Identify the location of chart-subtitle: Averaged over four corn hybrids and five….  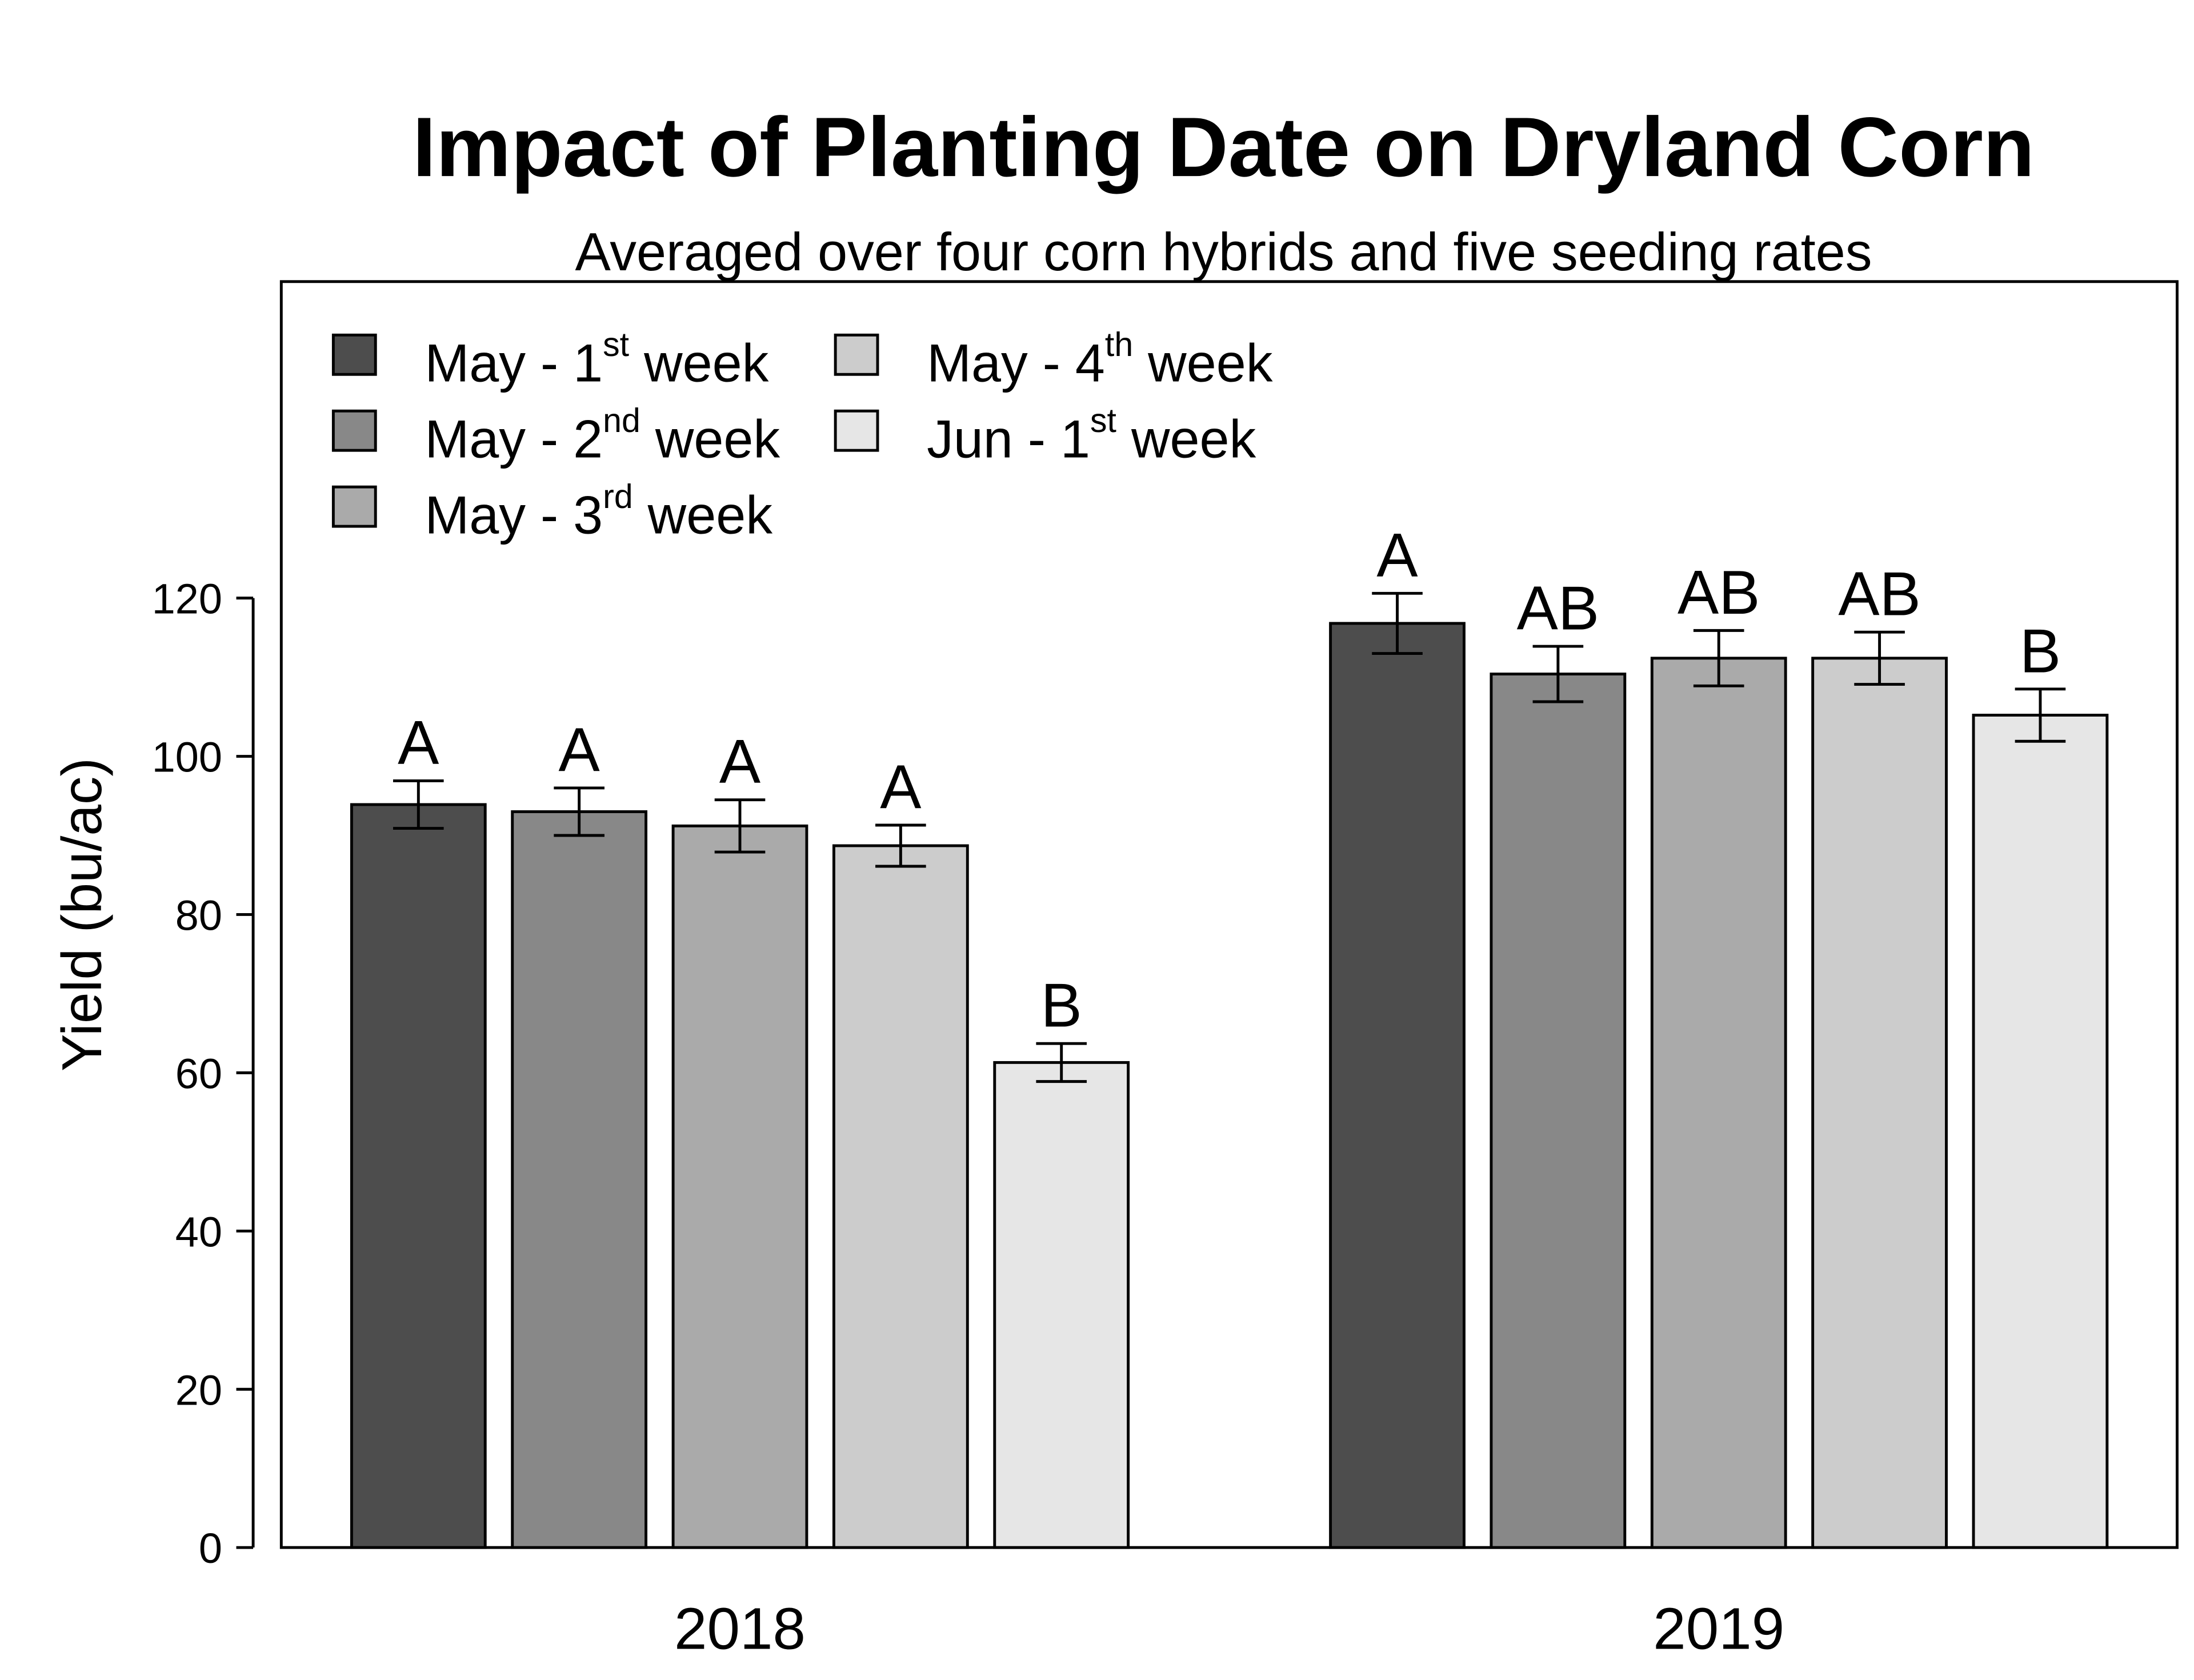
(1223, 252).